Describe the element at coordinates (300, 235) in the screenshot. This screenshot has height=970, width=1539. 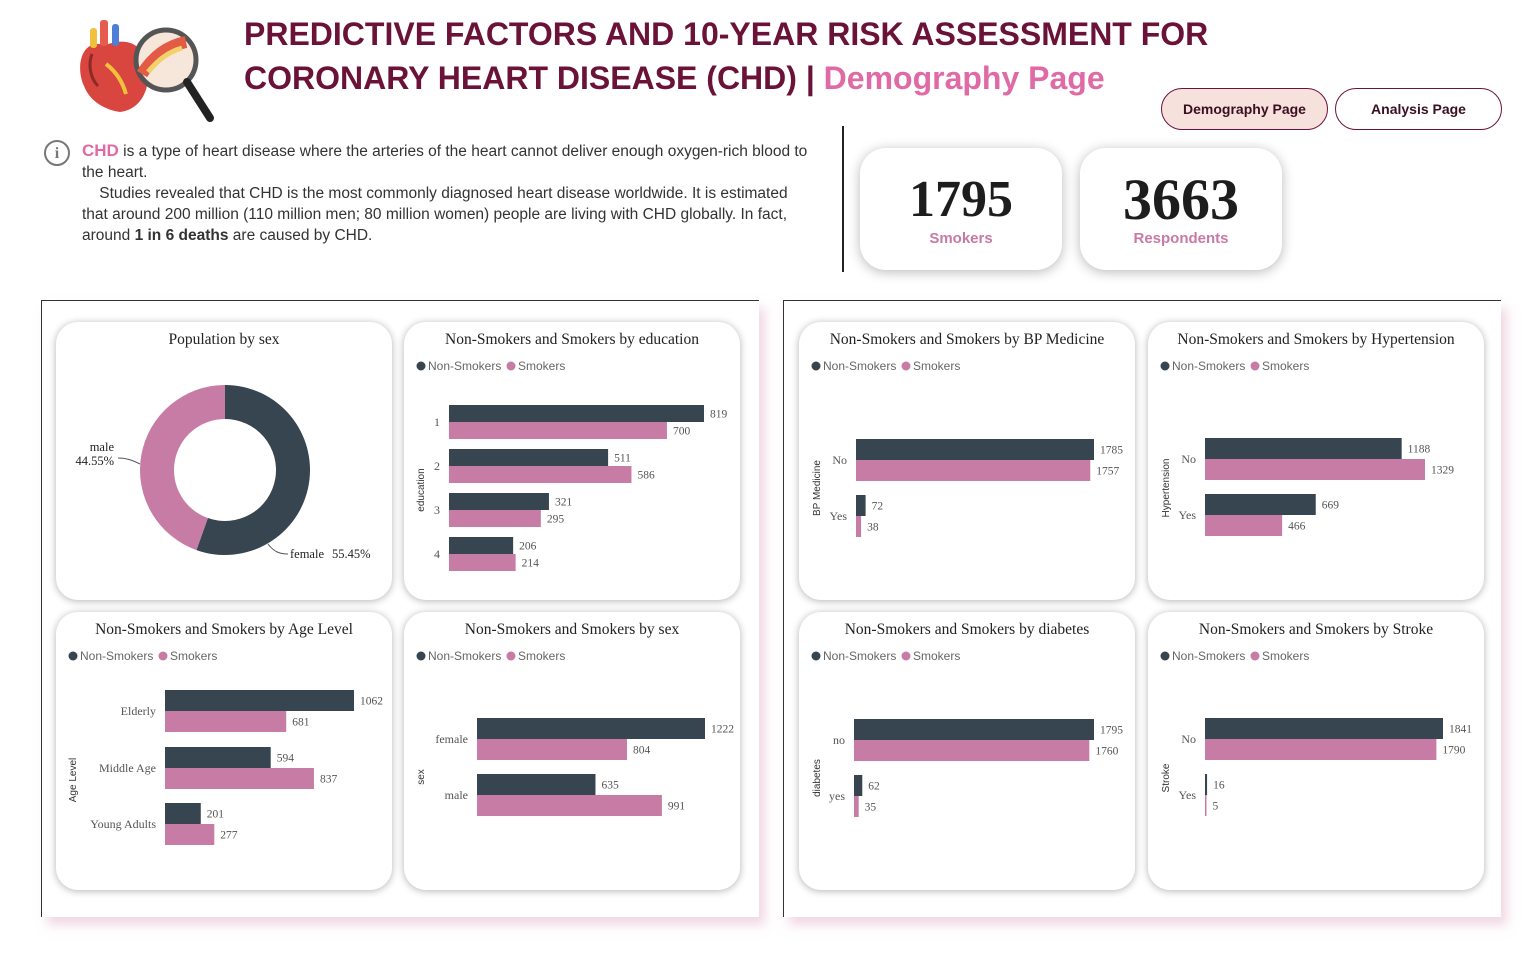
I see `chd-stats-end: are caused by CHD.` at that location.